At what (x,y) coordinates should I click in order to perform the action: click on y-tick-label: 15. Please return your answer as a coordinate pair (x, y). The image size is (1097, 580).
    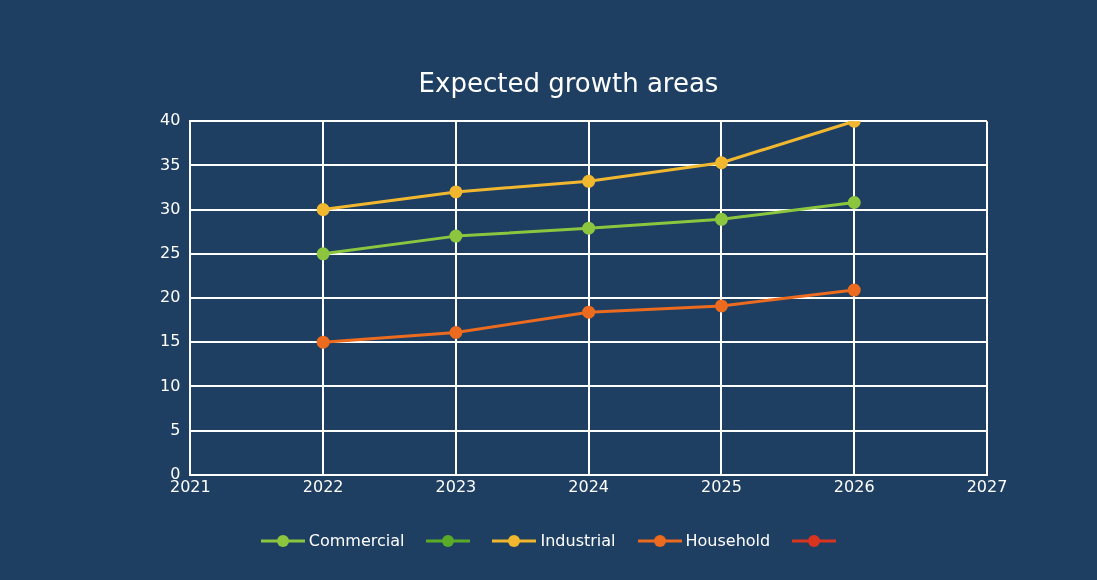
    Looking at the image, I should click on (170, 341).